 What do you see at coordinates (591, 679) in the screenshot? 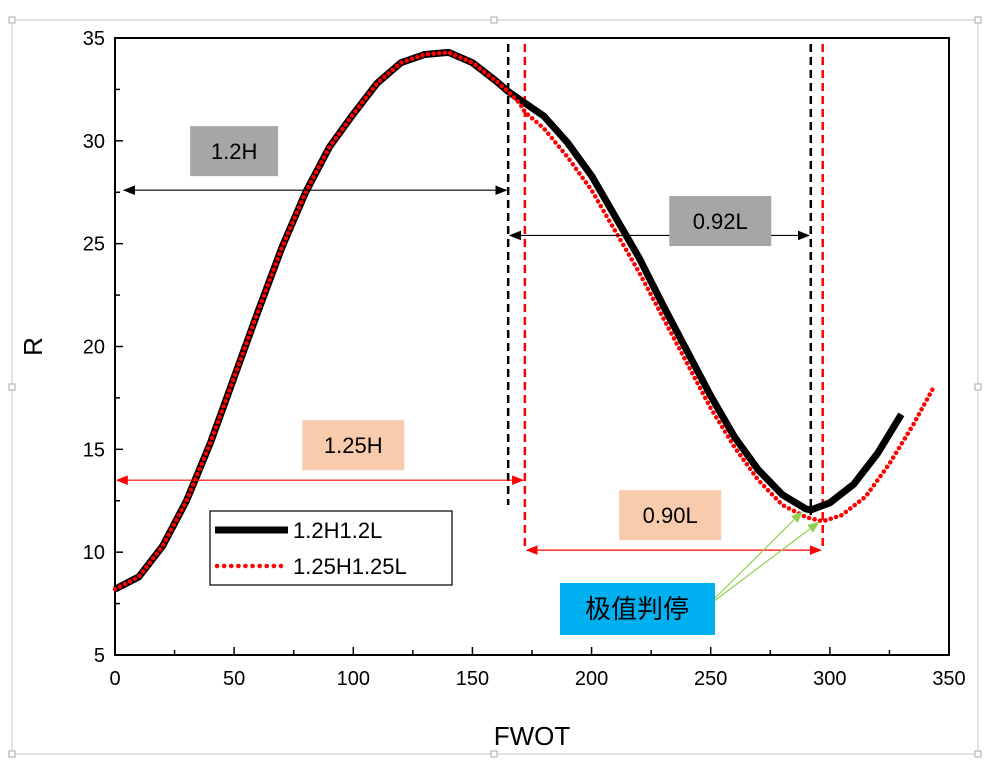
I see `x-tick-label: 200` at bounding box center [591, 679].